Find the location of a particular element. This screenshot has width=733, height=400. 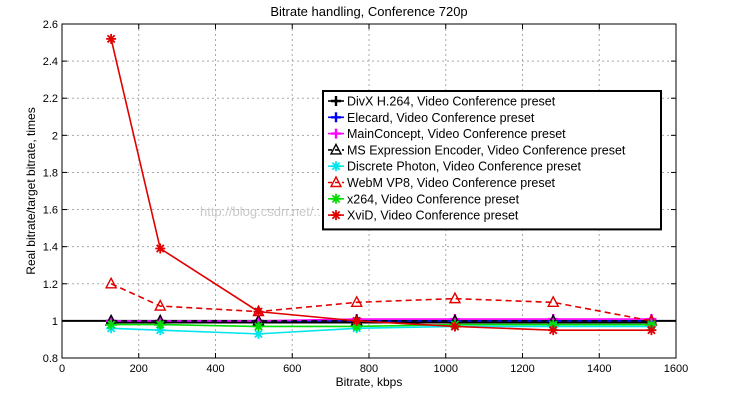

y-tick-label: 1.2 is located at coordinates (50, 285).